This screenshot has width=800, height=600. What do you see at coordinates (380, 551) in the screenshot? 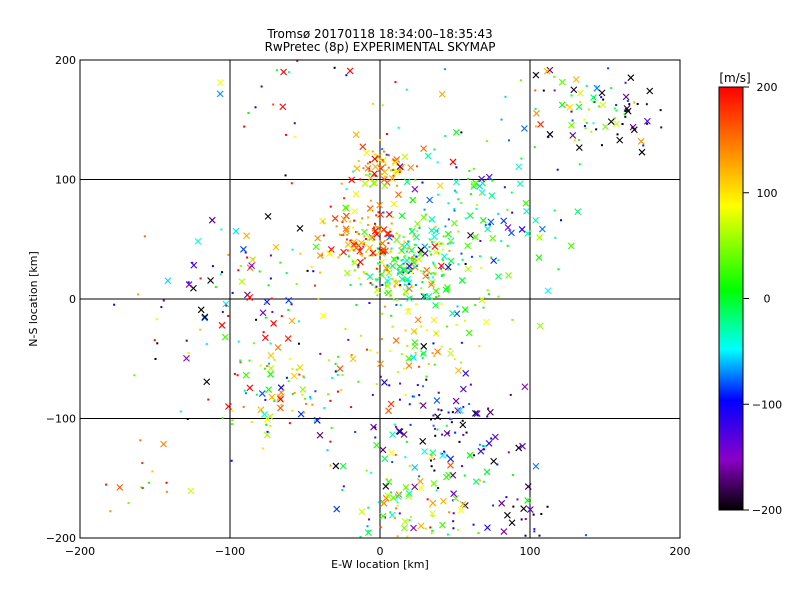
I see `x-tick-label: 0` at bounding box center [380, 551].